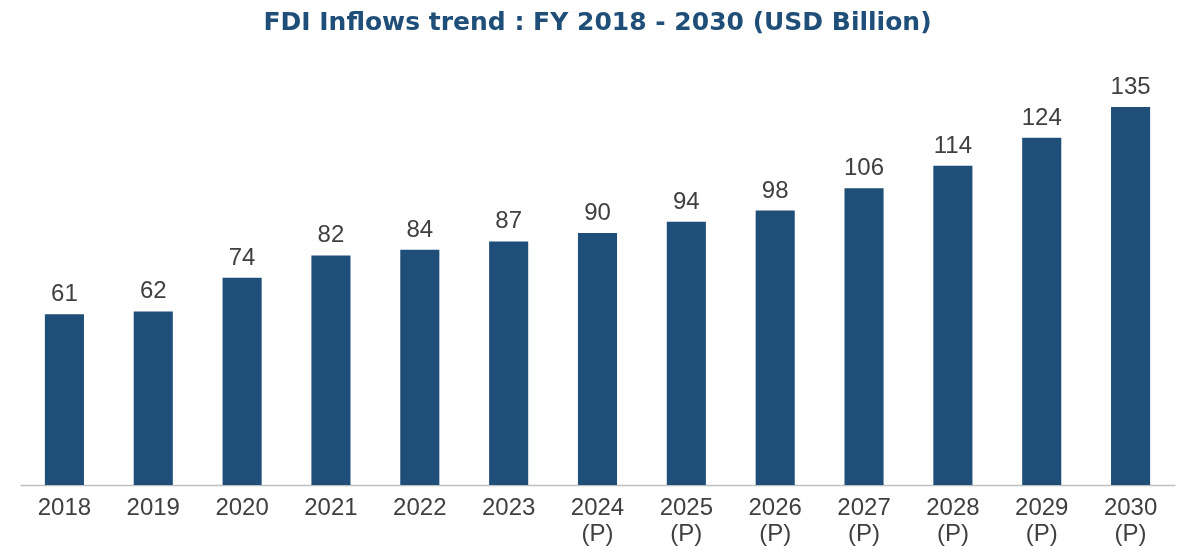 The image size is (1199, 559). I want to click on data-label: 94, so click(686, 200).